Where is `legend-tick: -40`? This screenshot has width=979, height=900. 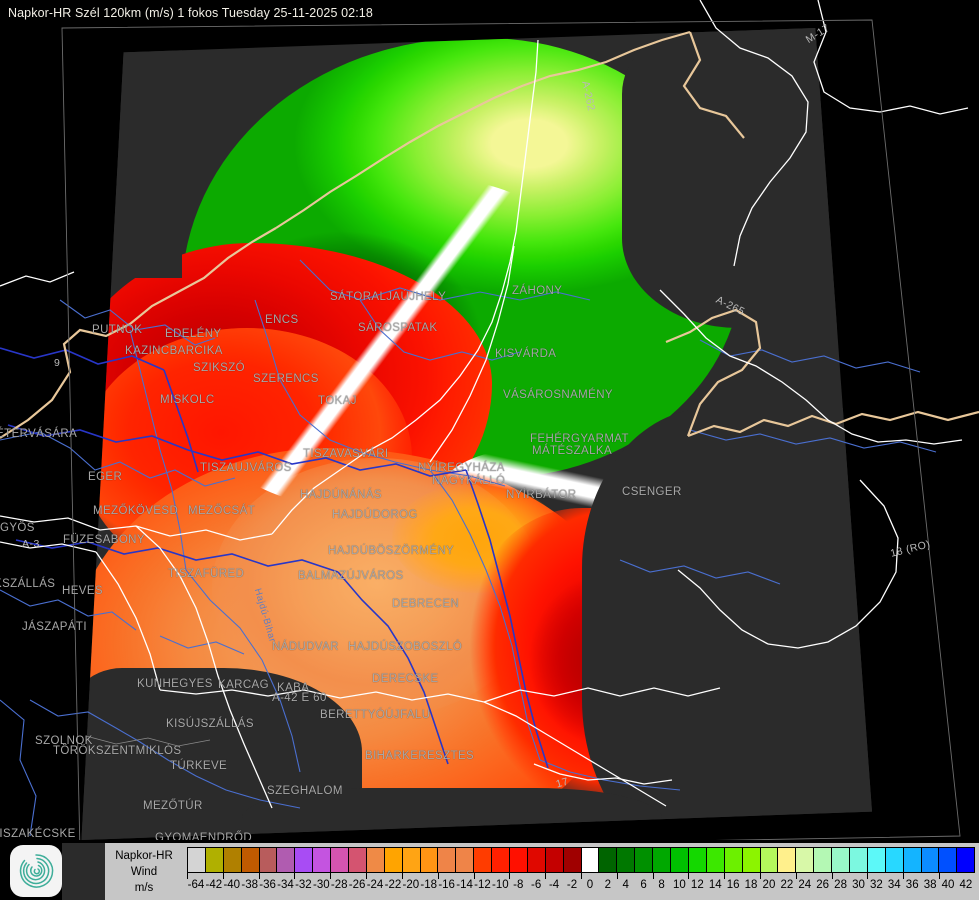 legend-tick: -40 is located at coordinates (231, 885).